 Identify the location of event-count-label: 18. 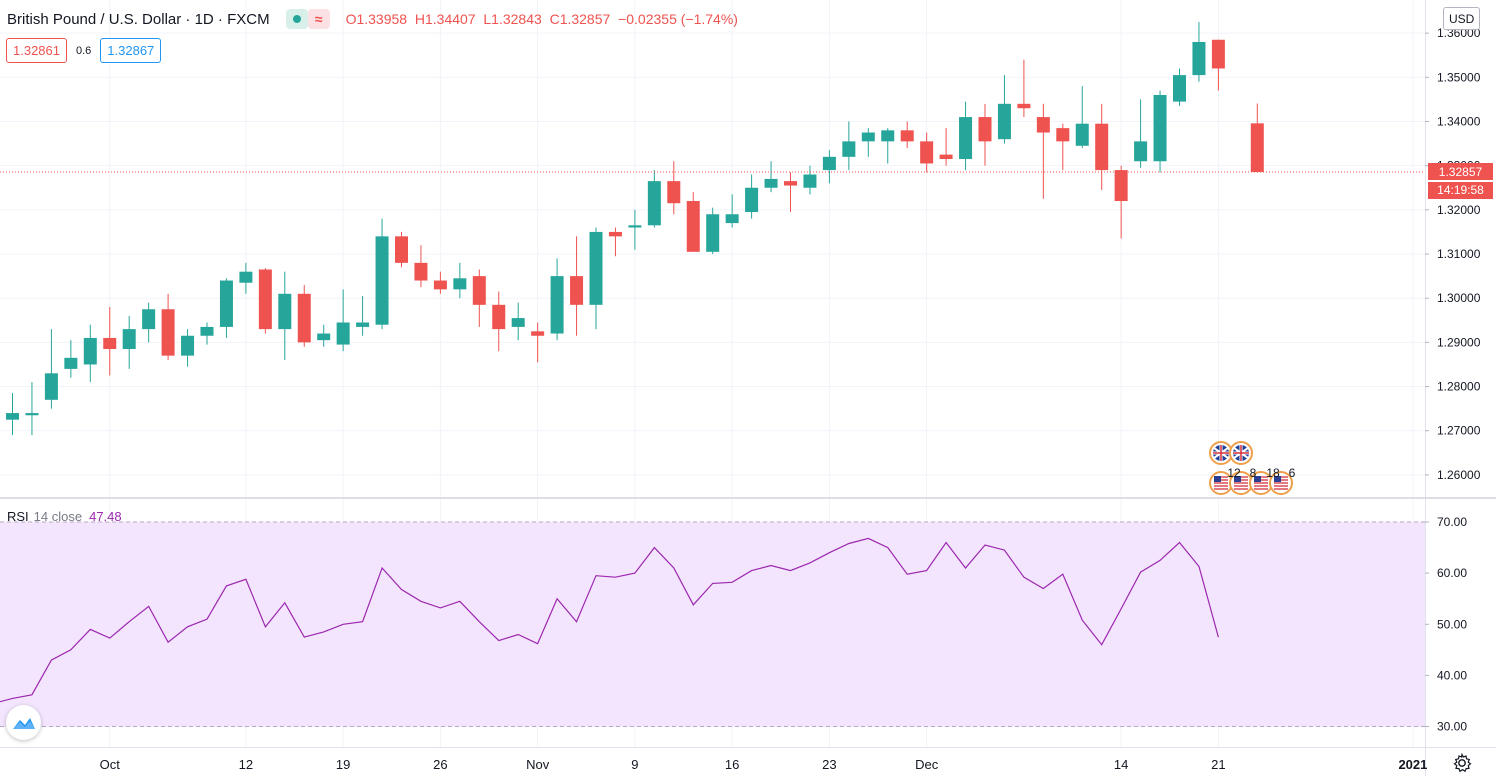
(1273, 473).